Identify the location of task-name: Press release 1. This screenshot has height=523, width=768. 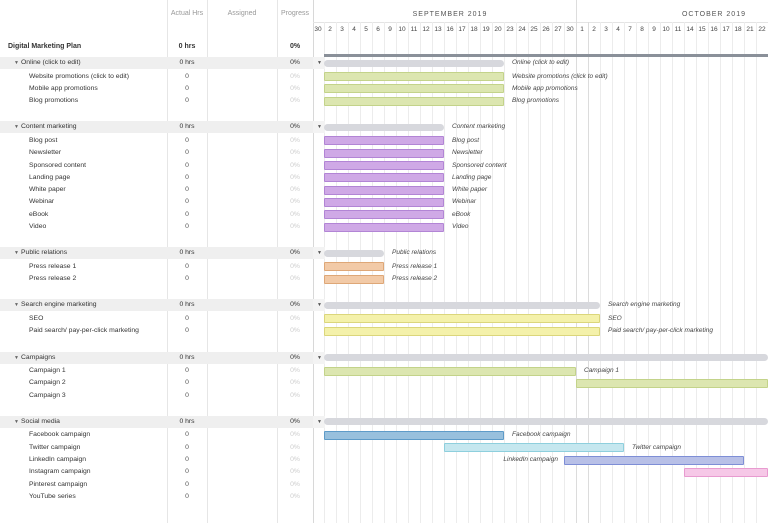
(53, 266).